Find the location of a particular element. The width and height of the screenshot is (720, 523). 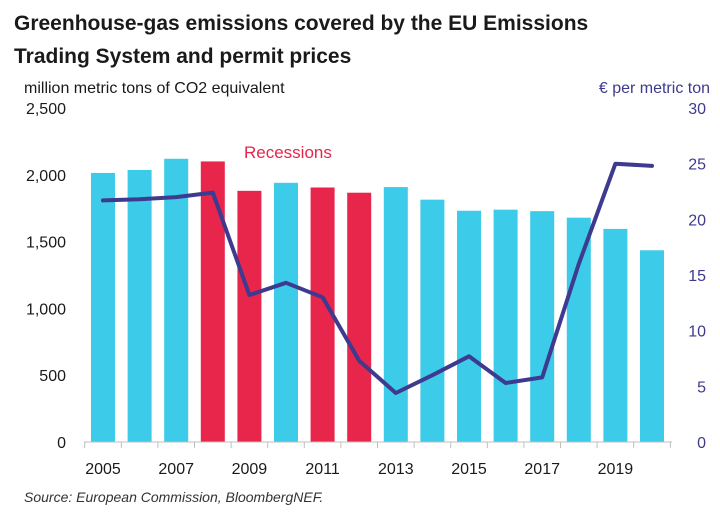

chart-title-line2: Trading System and permit prices is located at coordinates (182, 56).